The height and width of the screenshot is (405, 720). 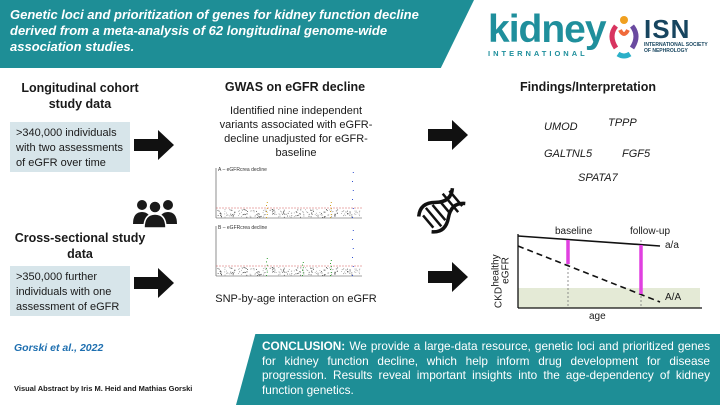 What do you see at coordinates (676, 48) in the screenshot?
I see `isn-logo-sub: INTERNATIONAL SOCIETY OF NEPHROLOGY` at bounding box center [676, 48].